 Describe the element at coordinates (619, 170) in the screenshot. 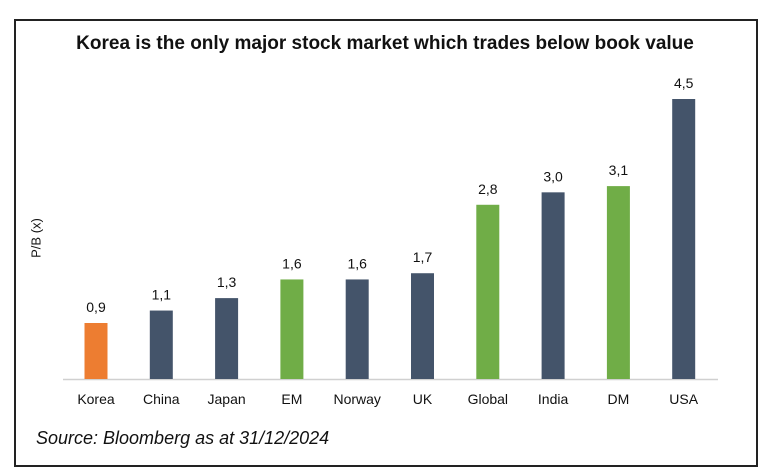

I see `data-label-dm: 3,1` at that location.